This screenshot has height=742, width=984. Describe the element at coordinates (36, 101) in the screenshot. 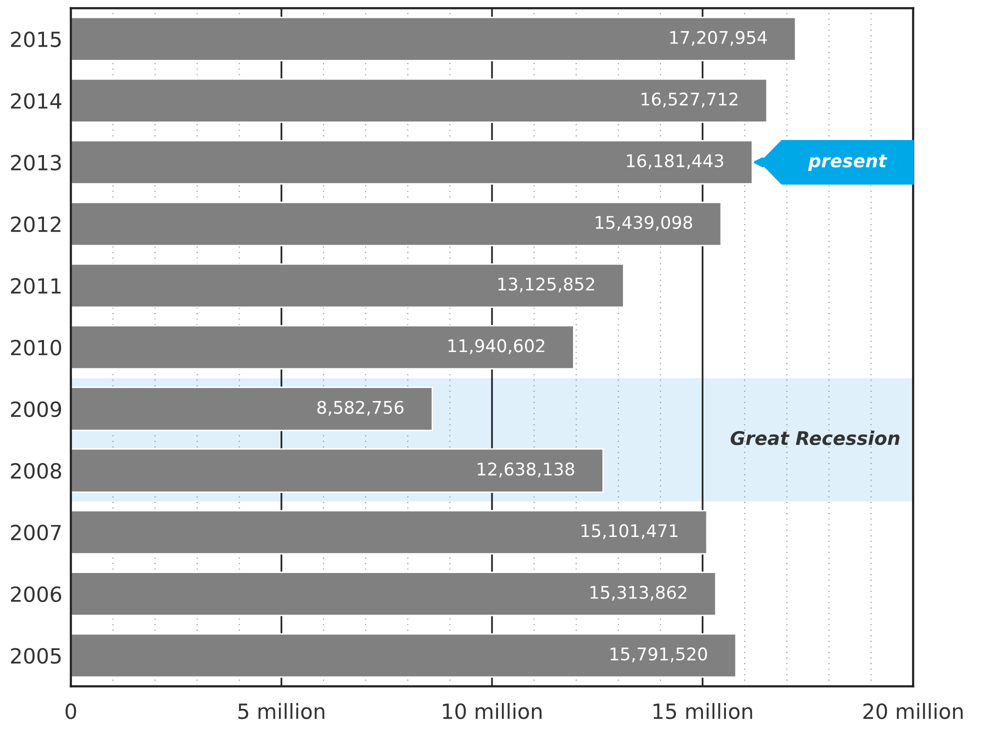

I see `y-tick-label: 2014` at that location.